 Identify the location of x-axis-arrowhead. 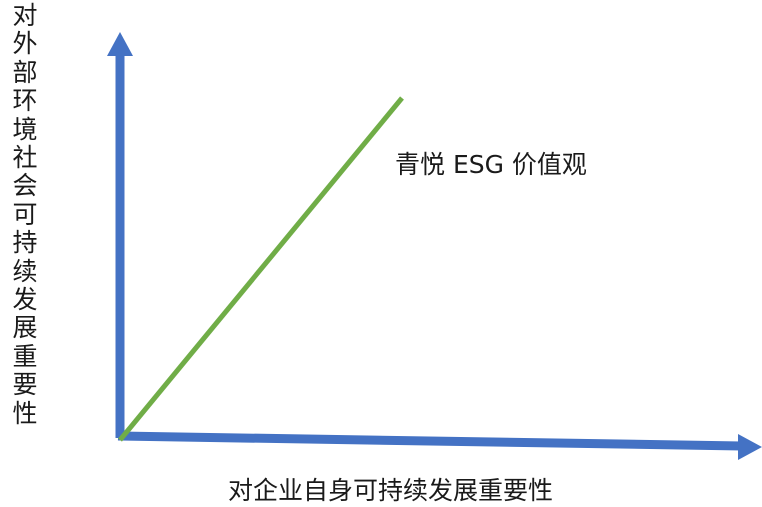
(750, 447).